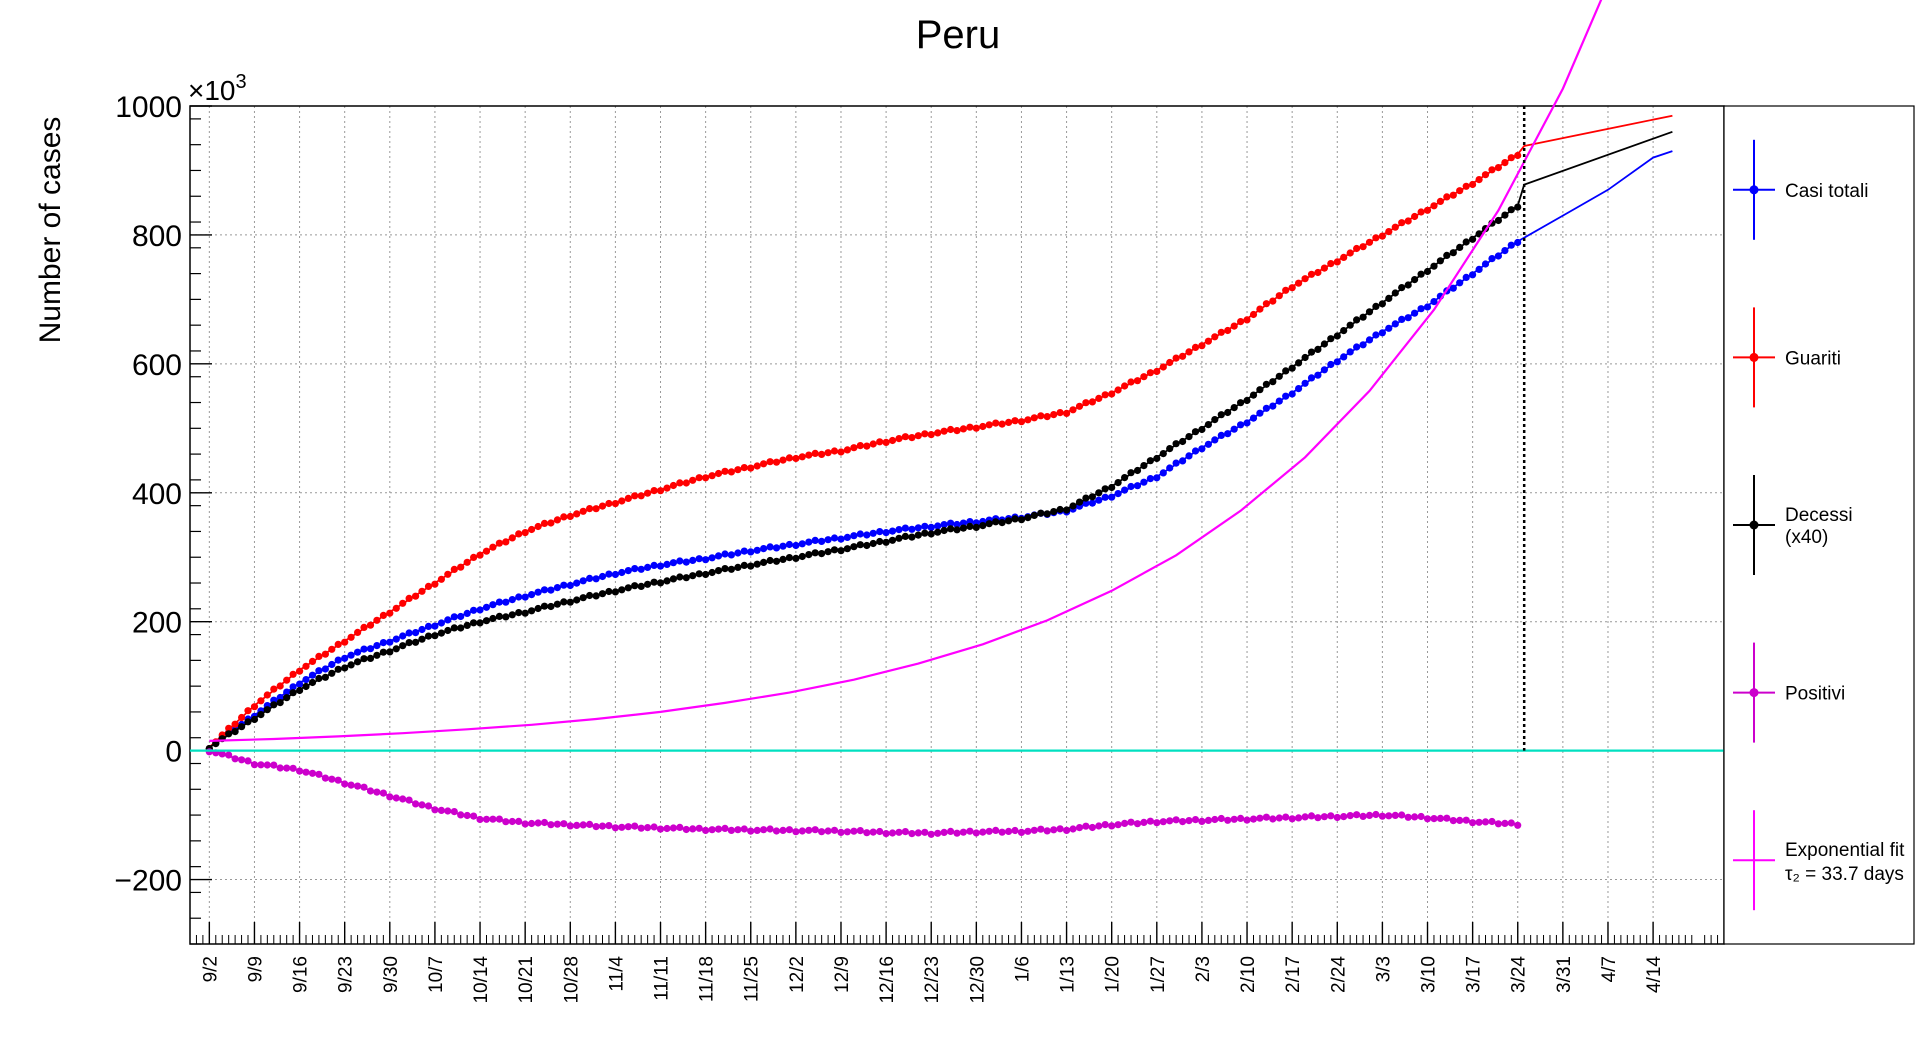 This screenshot has height=1052, width=1916. Describe the element at coordinates (1826, 191) in the screenshot. I see `legend-label: Casi totali` at that location.